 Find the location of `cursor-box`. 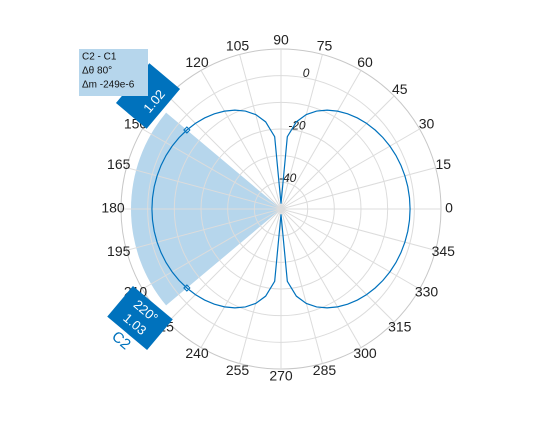

cursor-box is located at coordinates (140, 318).